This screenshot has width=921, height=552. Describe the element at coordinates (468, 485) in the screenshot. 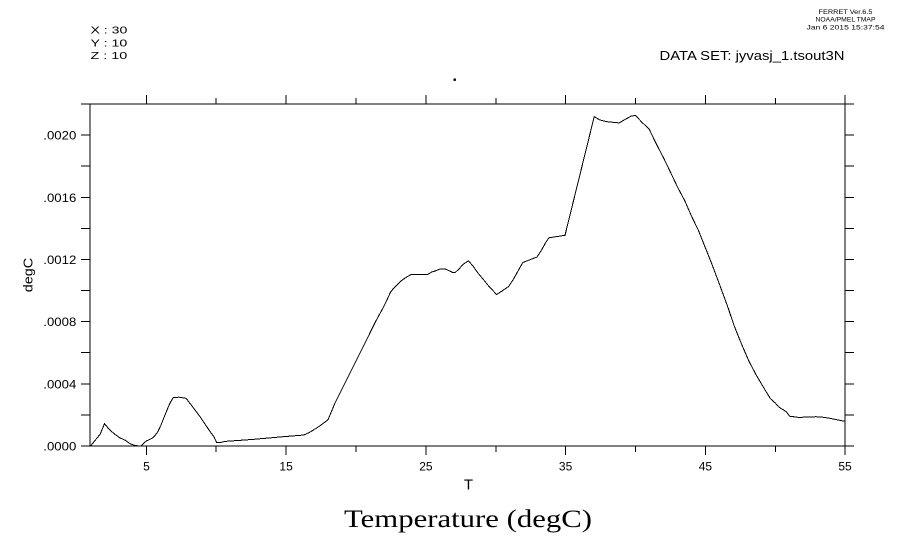

I see `svg-text: T` at that location.